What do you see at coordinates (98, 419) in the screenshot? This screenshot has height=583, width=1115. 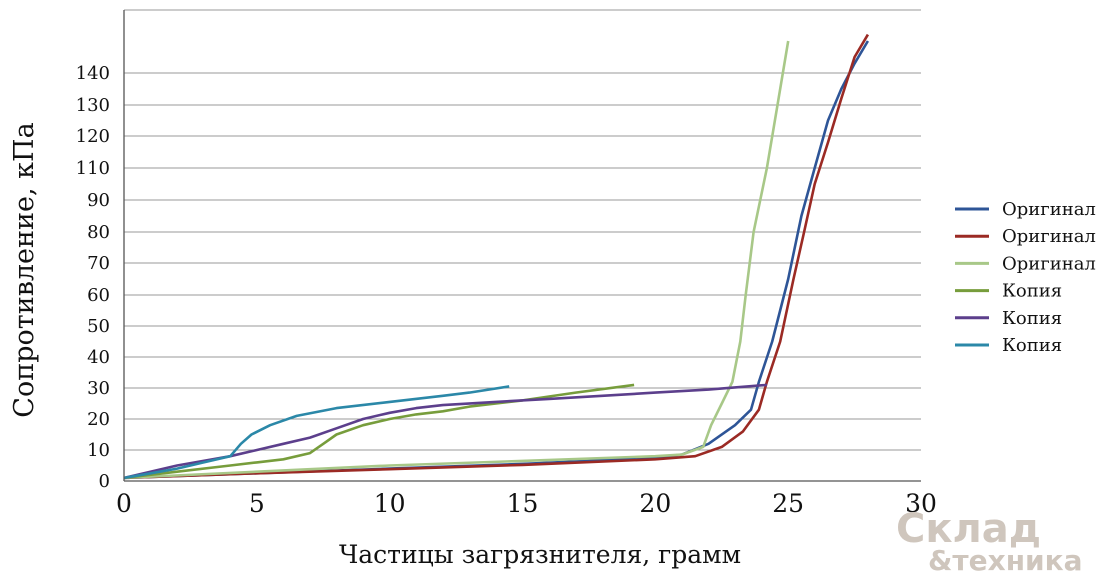 I see `y-tick-label: 20` at bounding box center [98, 419].